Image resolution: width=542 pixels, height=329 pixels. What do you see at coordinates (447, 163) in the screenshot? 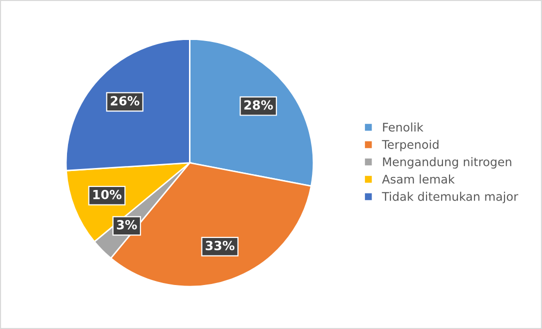
I see `legend-label: Mengandung nitrogen` at bounding box center [447, 163].